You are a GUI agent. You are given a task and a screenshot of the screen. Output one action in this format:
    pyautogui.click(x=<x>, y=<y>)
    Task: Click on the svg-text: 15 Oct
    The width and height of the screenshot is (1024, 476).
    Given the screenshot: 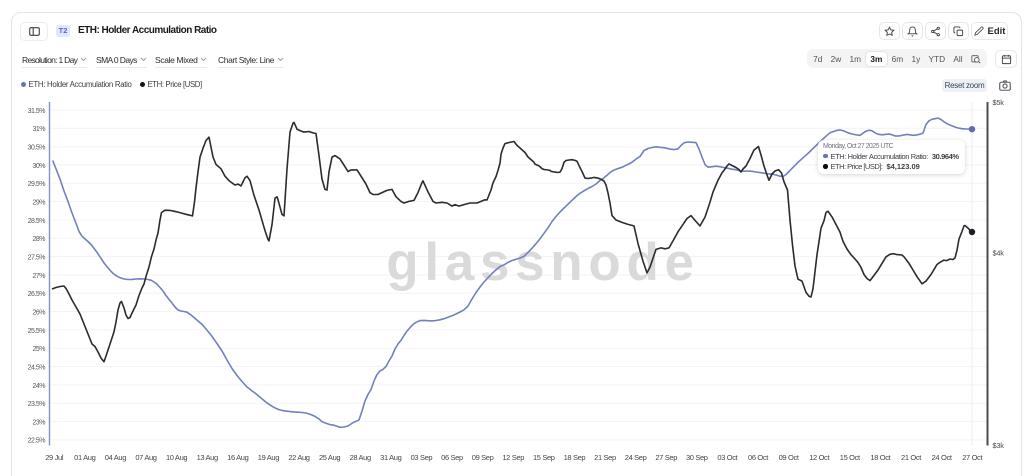 What is the action you would take?
    pyautogui.click(x=850, y=457)
    